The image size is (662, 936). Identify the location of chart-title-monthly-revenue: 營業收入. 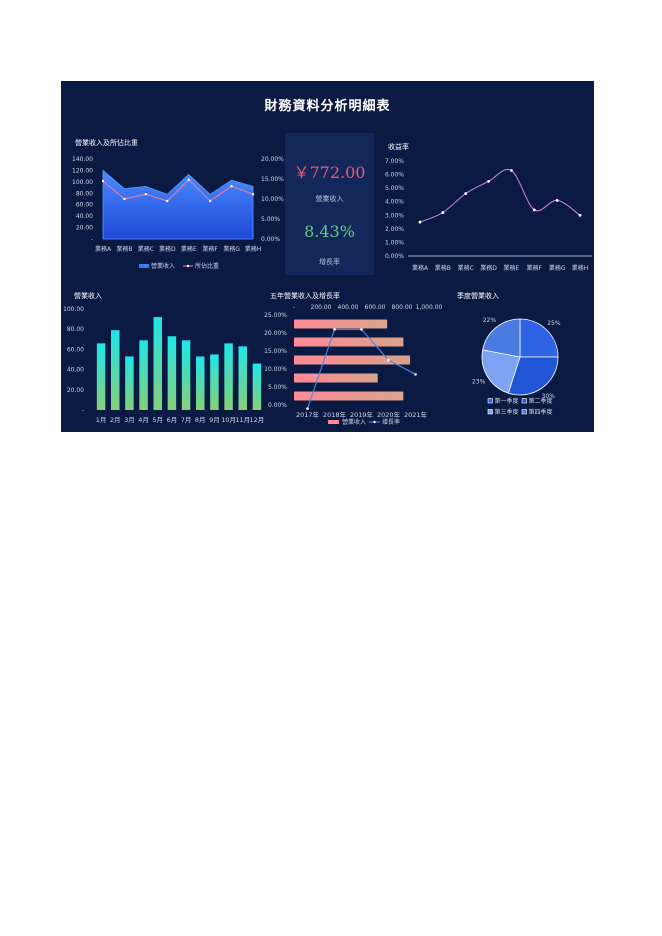
(88, 296).